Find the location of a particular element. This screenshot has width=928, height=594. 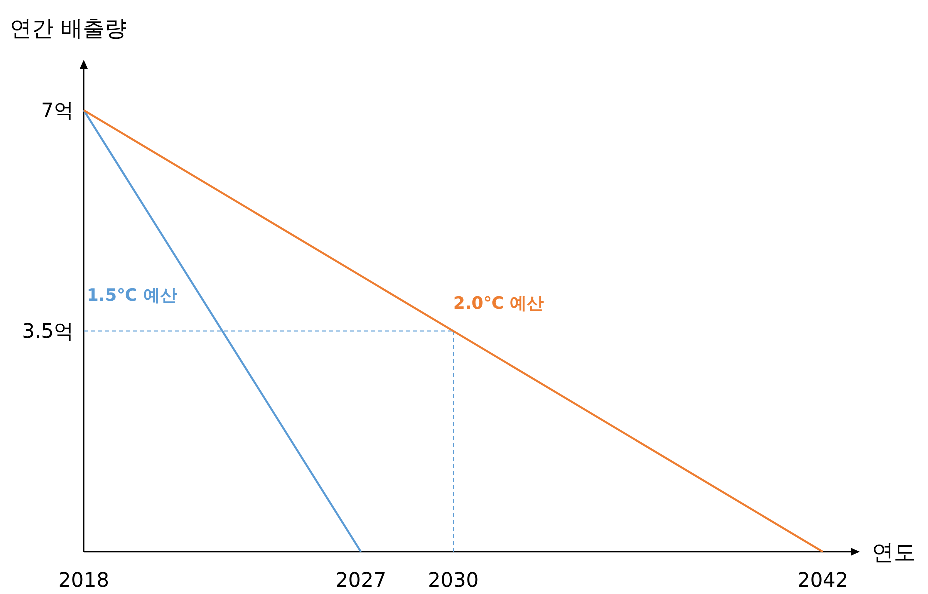

x-tick-label: 2018 is located at coordinates (84, 580).